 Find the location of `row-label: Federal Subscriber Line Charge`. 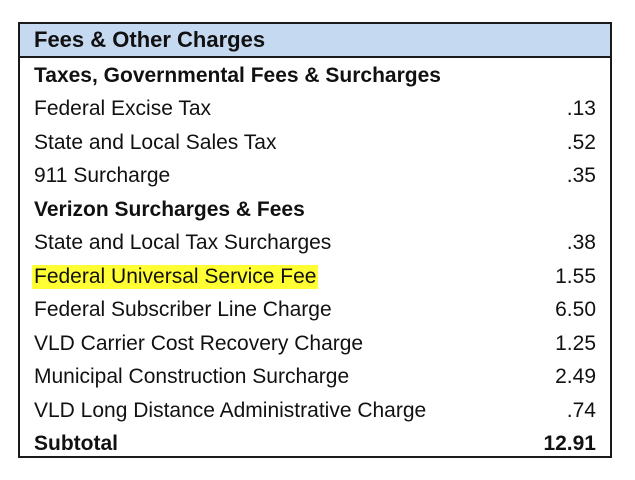

row-label: Federal Subscriber Line Charge is located at coordinates (183, 310).